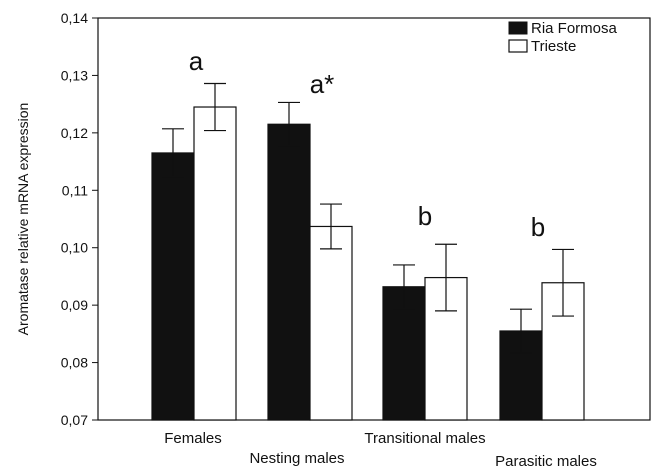 The width and height of the screenshot is (663, 469). Describe the element at coordinates (322, 84) in the screenshot. I see `significance-label: a*` at that location.